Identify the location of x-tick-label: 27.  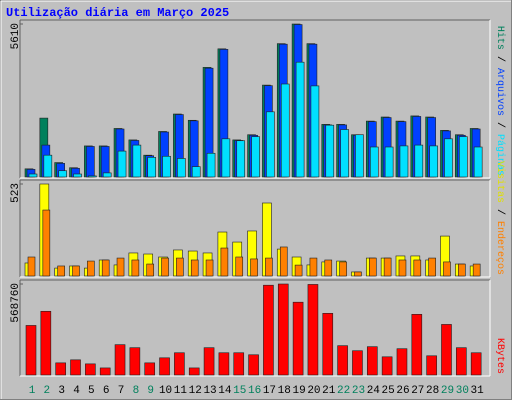
(417, 391).